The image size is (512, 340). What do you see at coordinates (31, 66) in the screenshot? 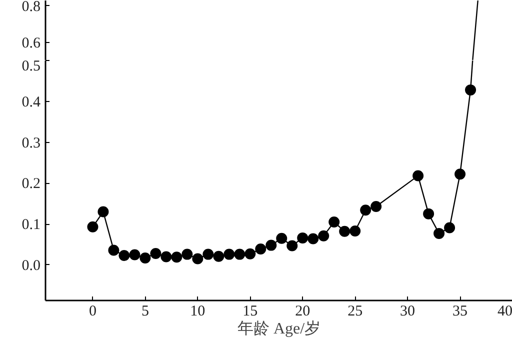
I see `y-tick-label: 0.5` at bounding box center [31, 66].